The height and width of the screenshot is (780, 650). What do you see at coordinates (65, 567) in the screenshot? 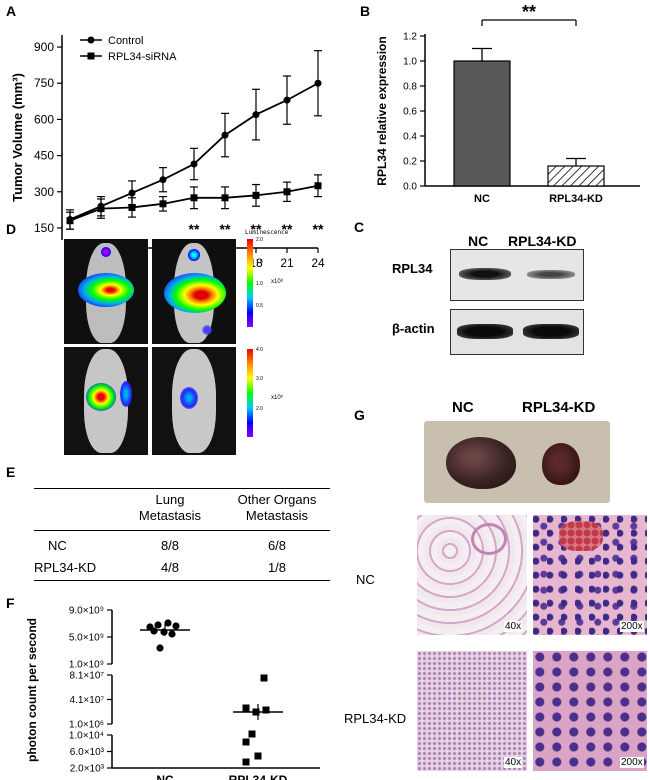
I see `row-kd-group: RPL34-KD` at bounding box center [65, 567].